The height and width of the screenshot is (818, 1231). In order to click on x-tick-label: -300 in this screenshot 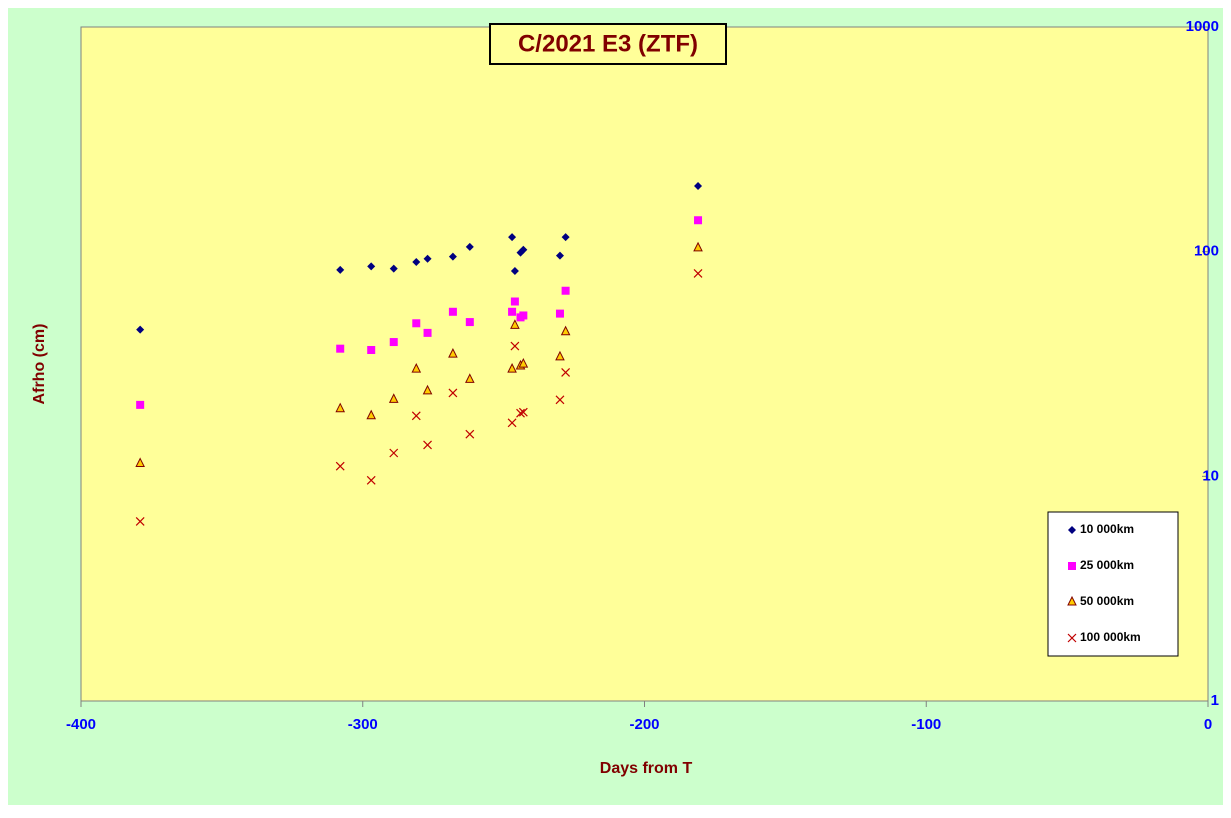, I will do `click(363, 724)`.